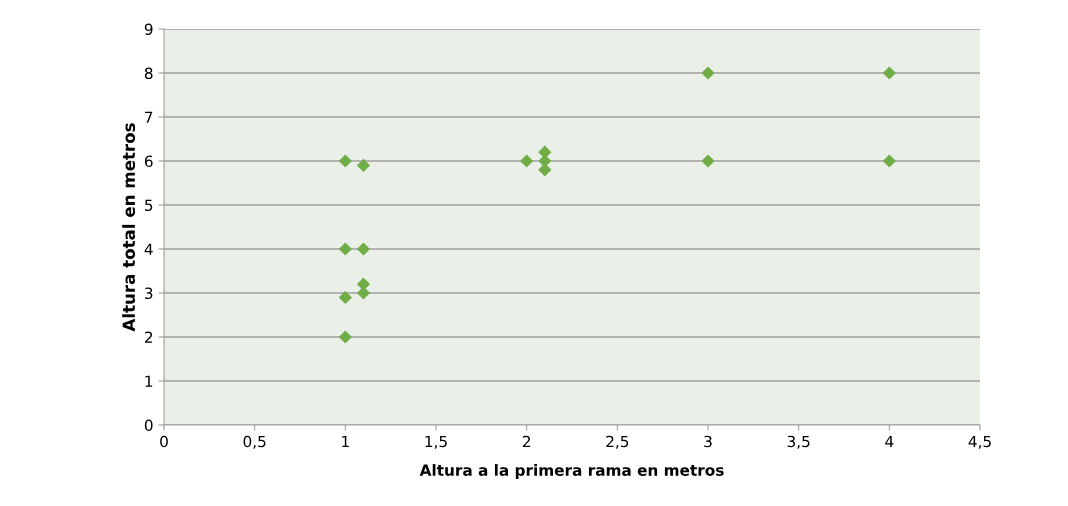 The height and width of the screenshot is (506, 1068). What do you see at coordinates (436, 442) in the screenshot?
I see `x-tick-label: 1,5` at bounding box center [436, 442].